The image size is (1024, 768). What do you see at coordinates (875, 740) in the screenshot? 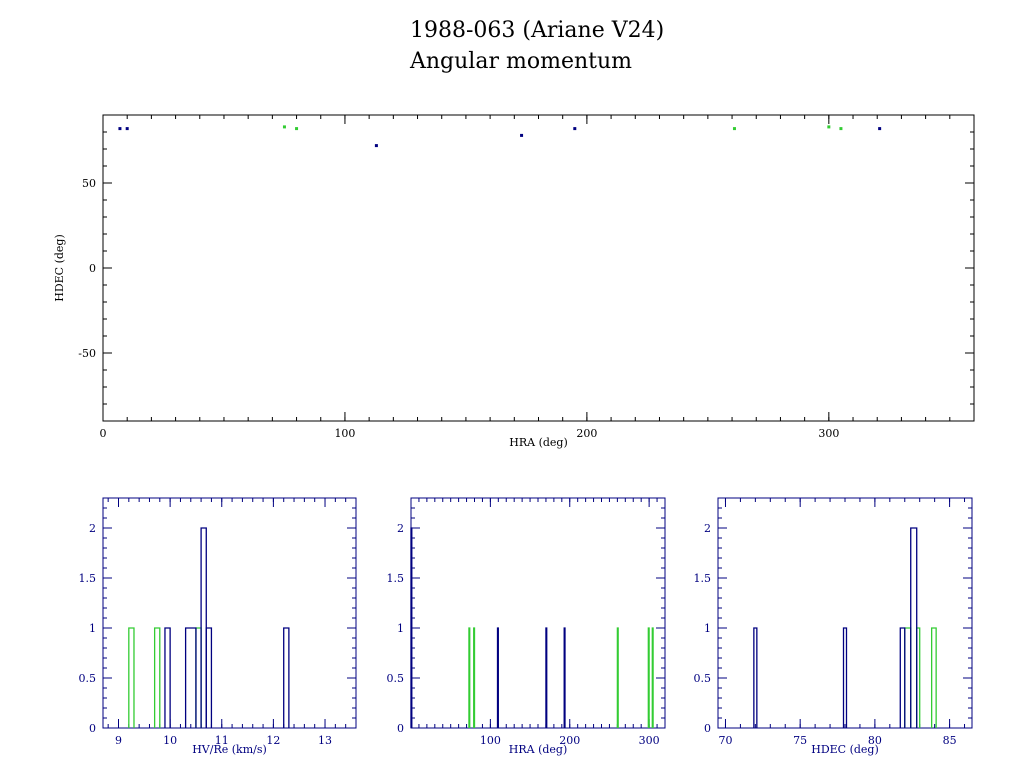
I see `x-tick-label: 80` at bounding box center [875, 740].